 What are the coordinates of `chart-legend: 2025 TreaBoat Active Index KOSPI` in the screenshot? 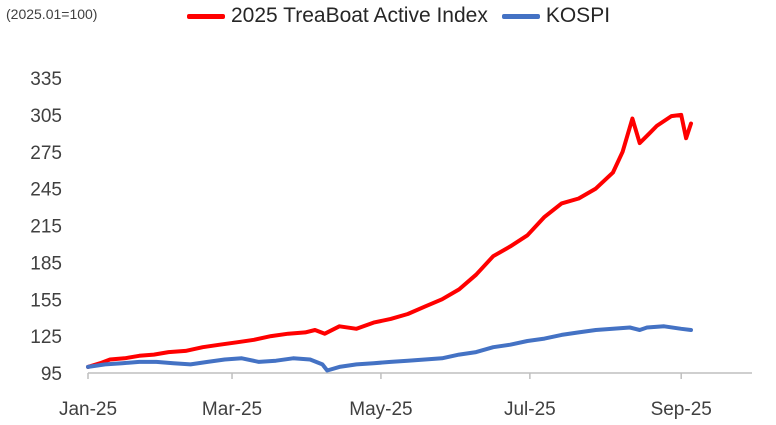 It's located at (405, 16).